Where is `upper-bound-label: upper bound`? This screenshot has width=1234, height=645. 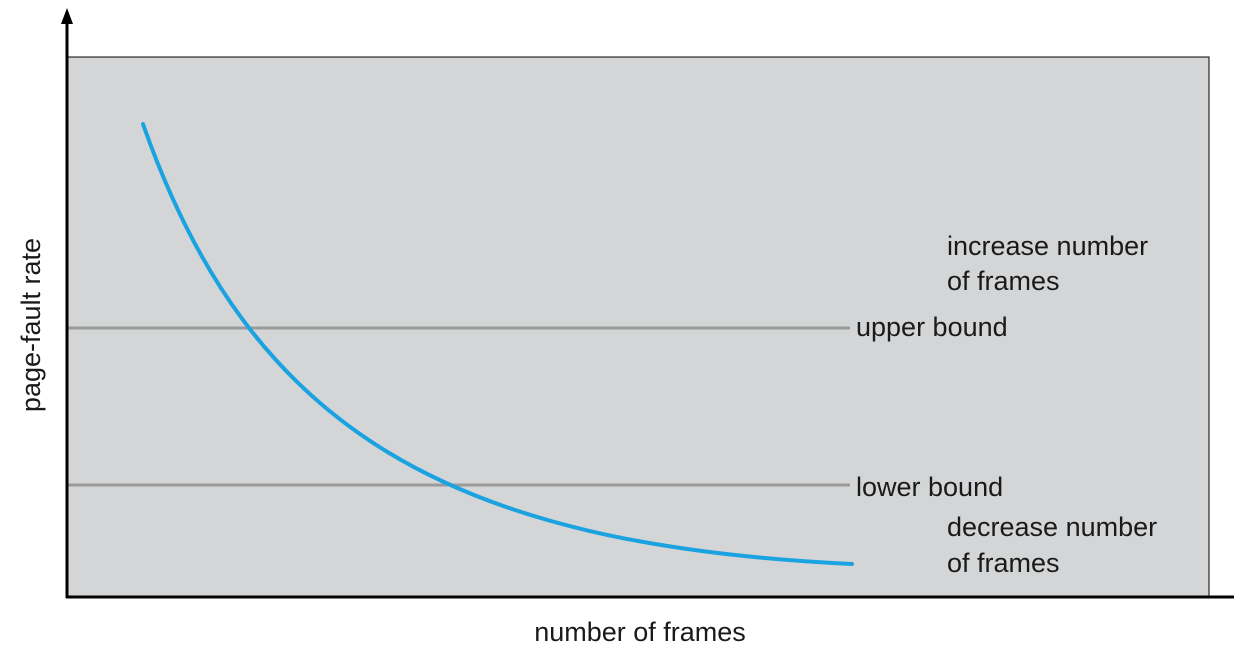 upper-bound-label: upper bound is located at coordinates (932, 327).